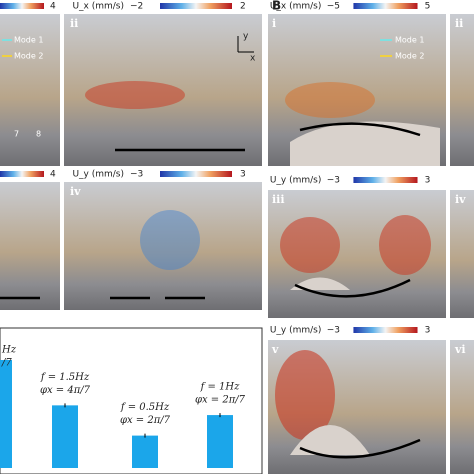 The width and height of the screenshot is (474, 474). What do you see at coordinates (460, 349) in the screenshot?
I see `panel-numeral: vi` at bounding box center [460, 349].